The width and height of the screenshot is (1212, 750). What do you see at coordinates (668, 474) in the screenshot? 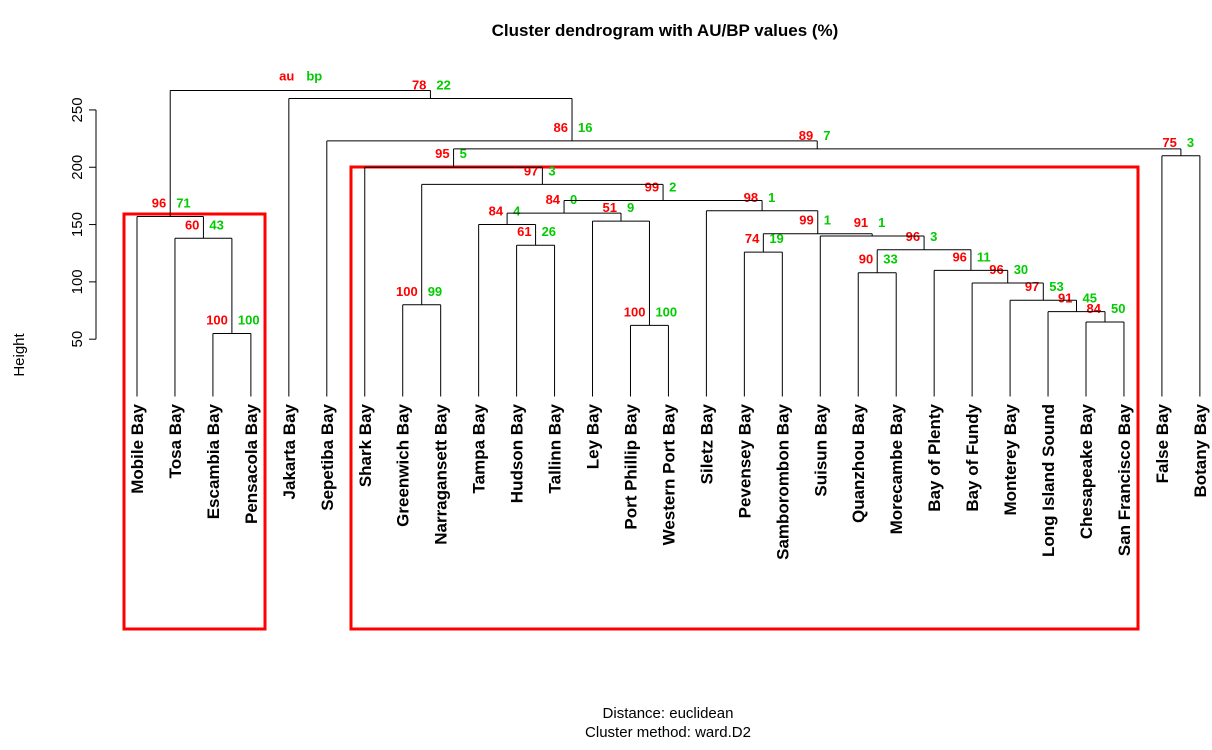
I see `leaf-label: Western Port Bay` at bounding box center [668, 474].